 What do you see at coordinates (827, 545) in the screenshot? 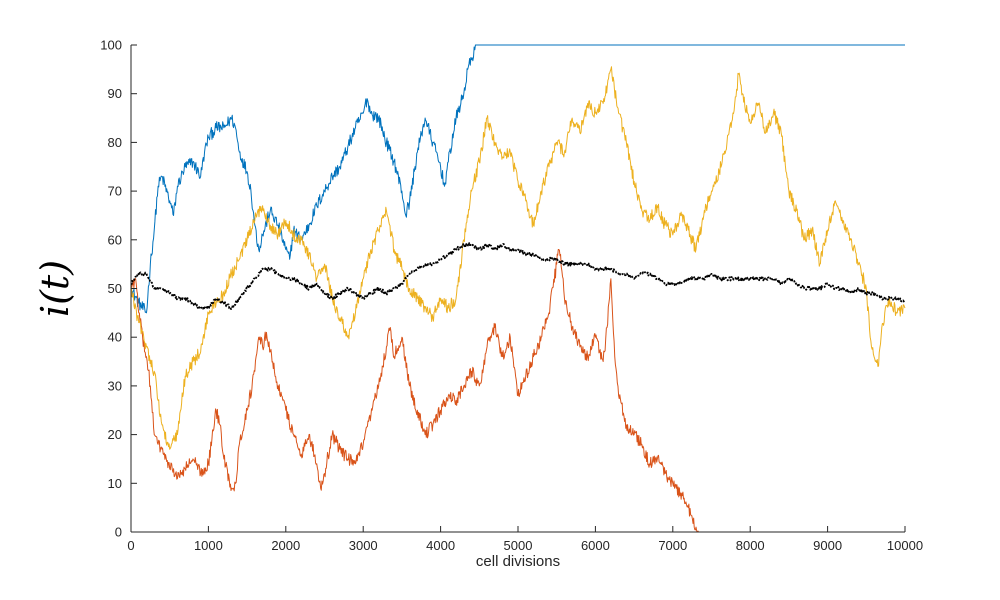
I see `x-tick-label: 9000` at bounding box center [827, 545].